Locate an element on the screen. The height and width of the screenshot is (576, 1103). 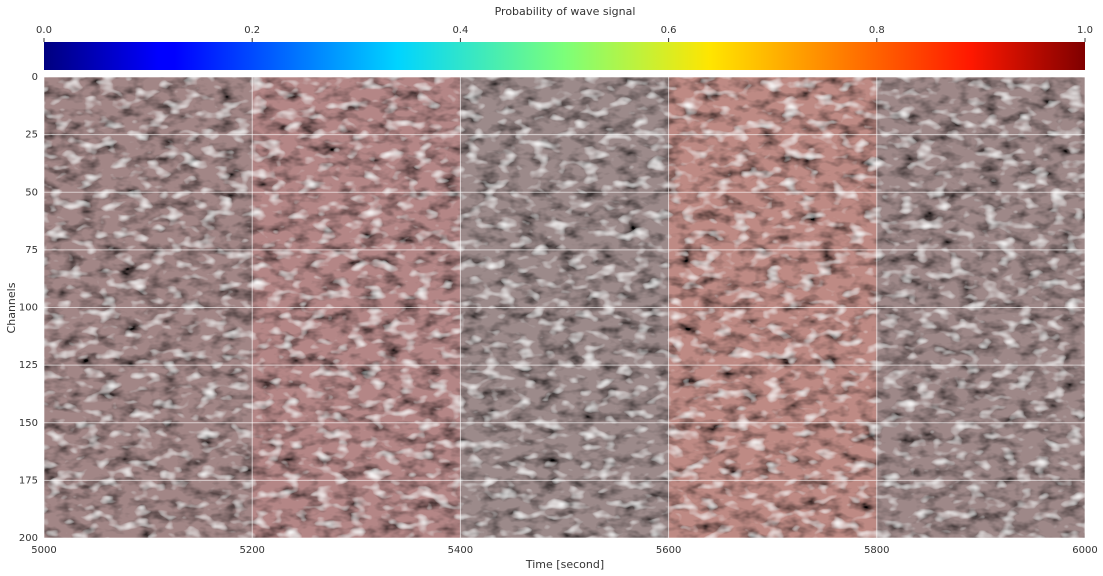
y-tick-label: 25 is located at coordinates (31, 135).